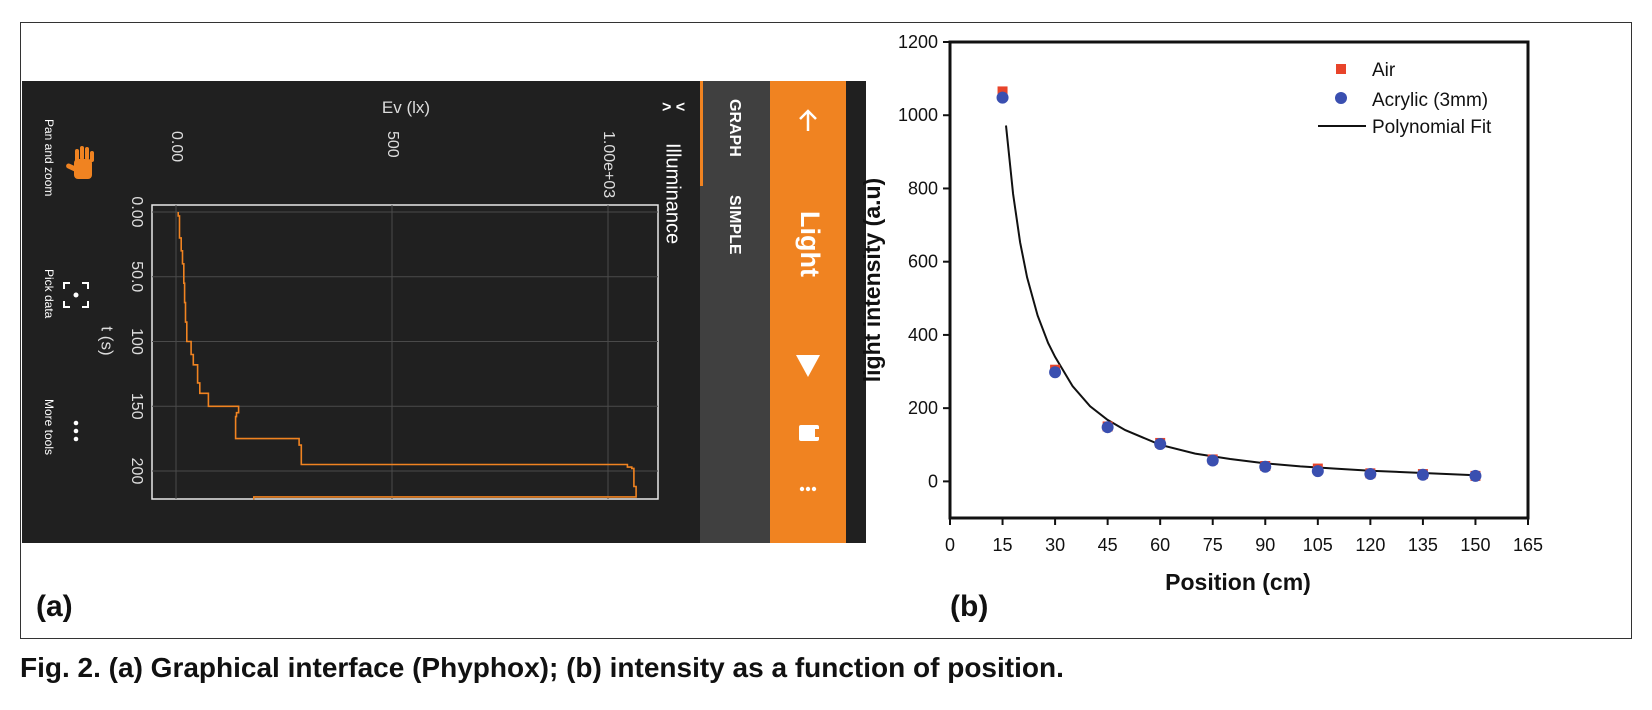 The height and width of the screenshot is (710, 1652). What do you see at coordinates (49, 157) in the screenshot?
I see `pan-zoom-label: Pan and zoom` at bounding box center [49, 157].